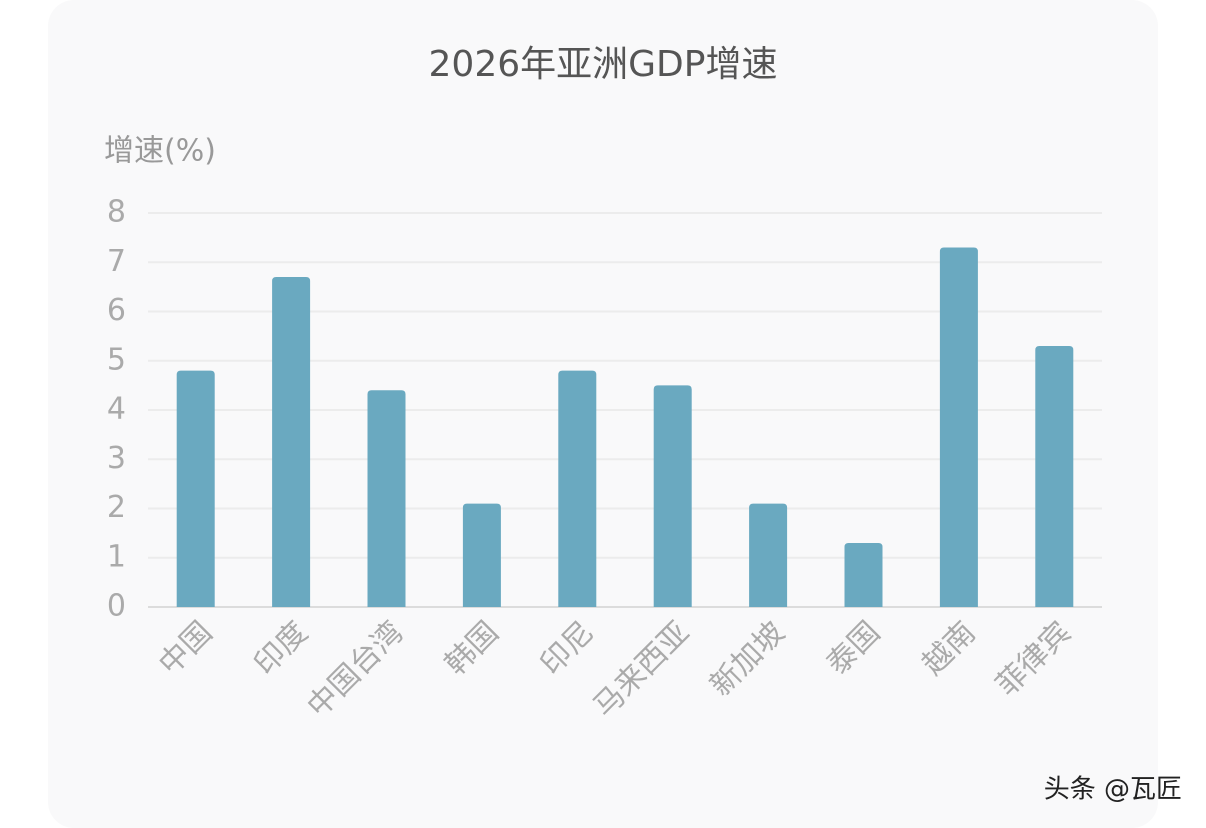 Image resolution: width=1206 pixels, height=828 pixels. I want to click on y-tick-label: 3, so click(116, 458).